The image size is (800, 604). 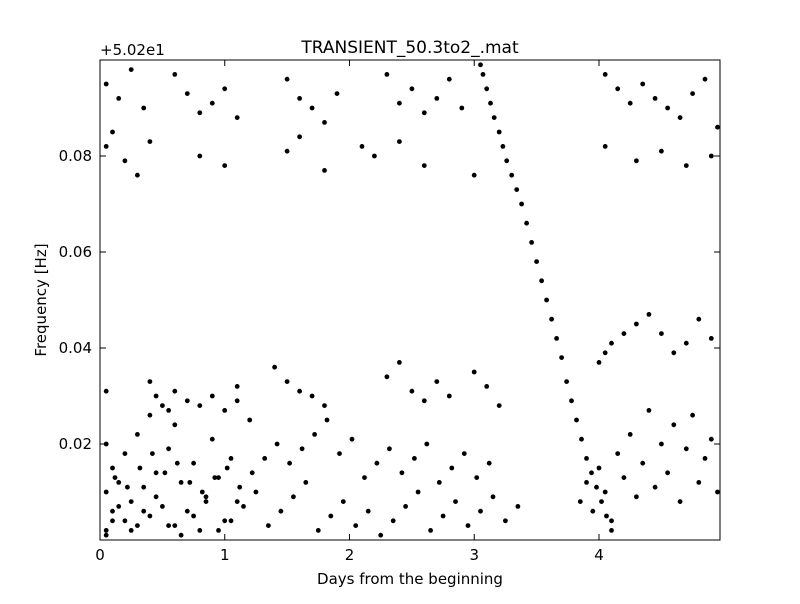 What do you see at coordinates (225, 555) in the screenshot?
I see `x-tick-label: 1` at bounding box center [225, 555].